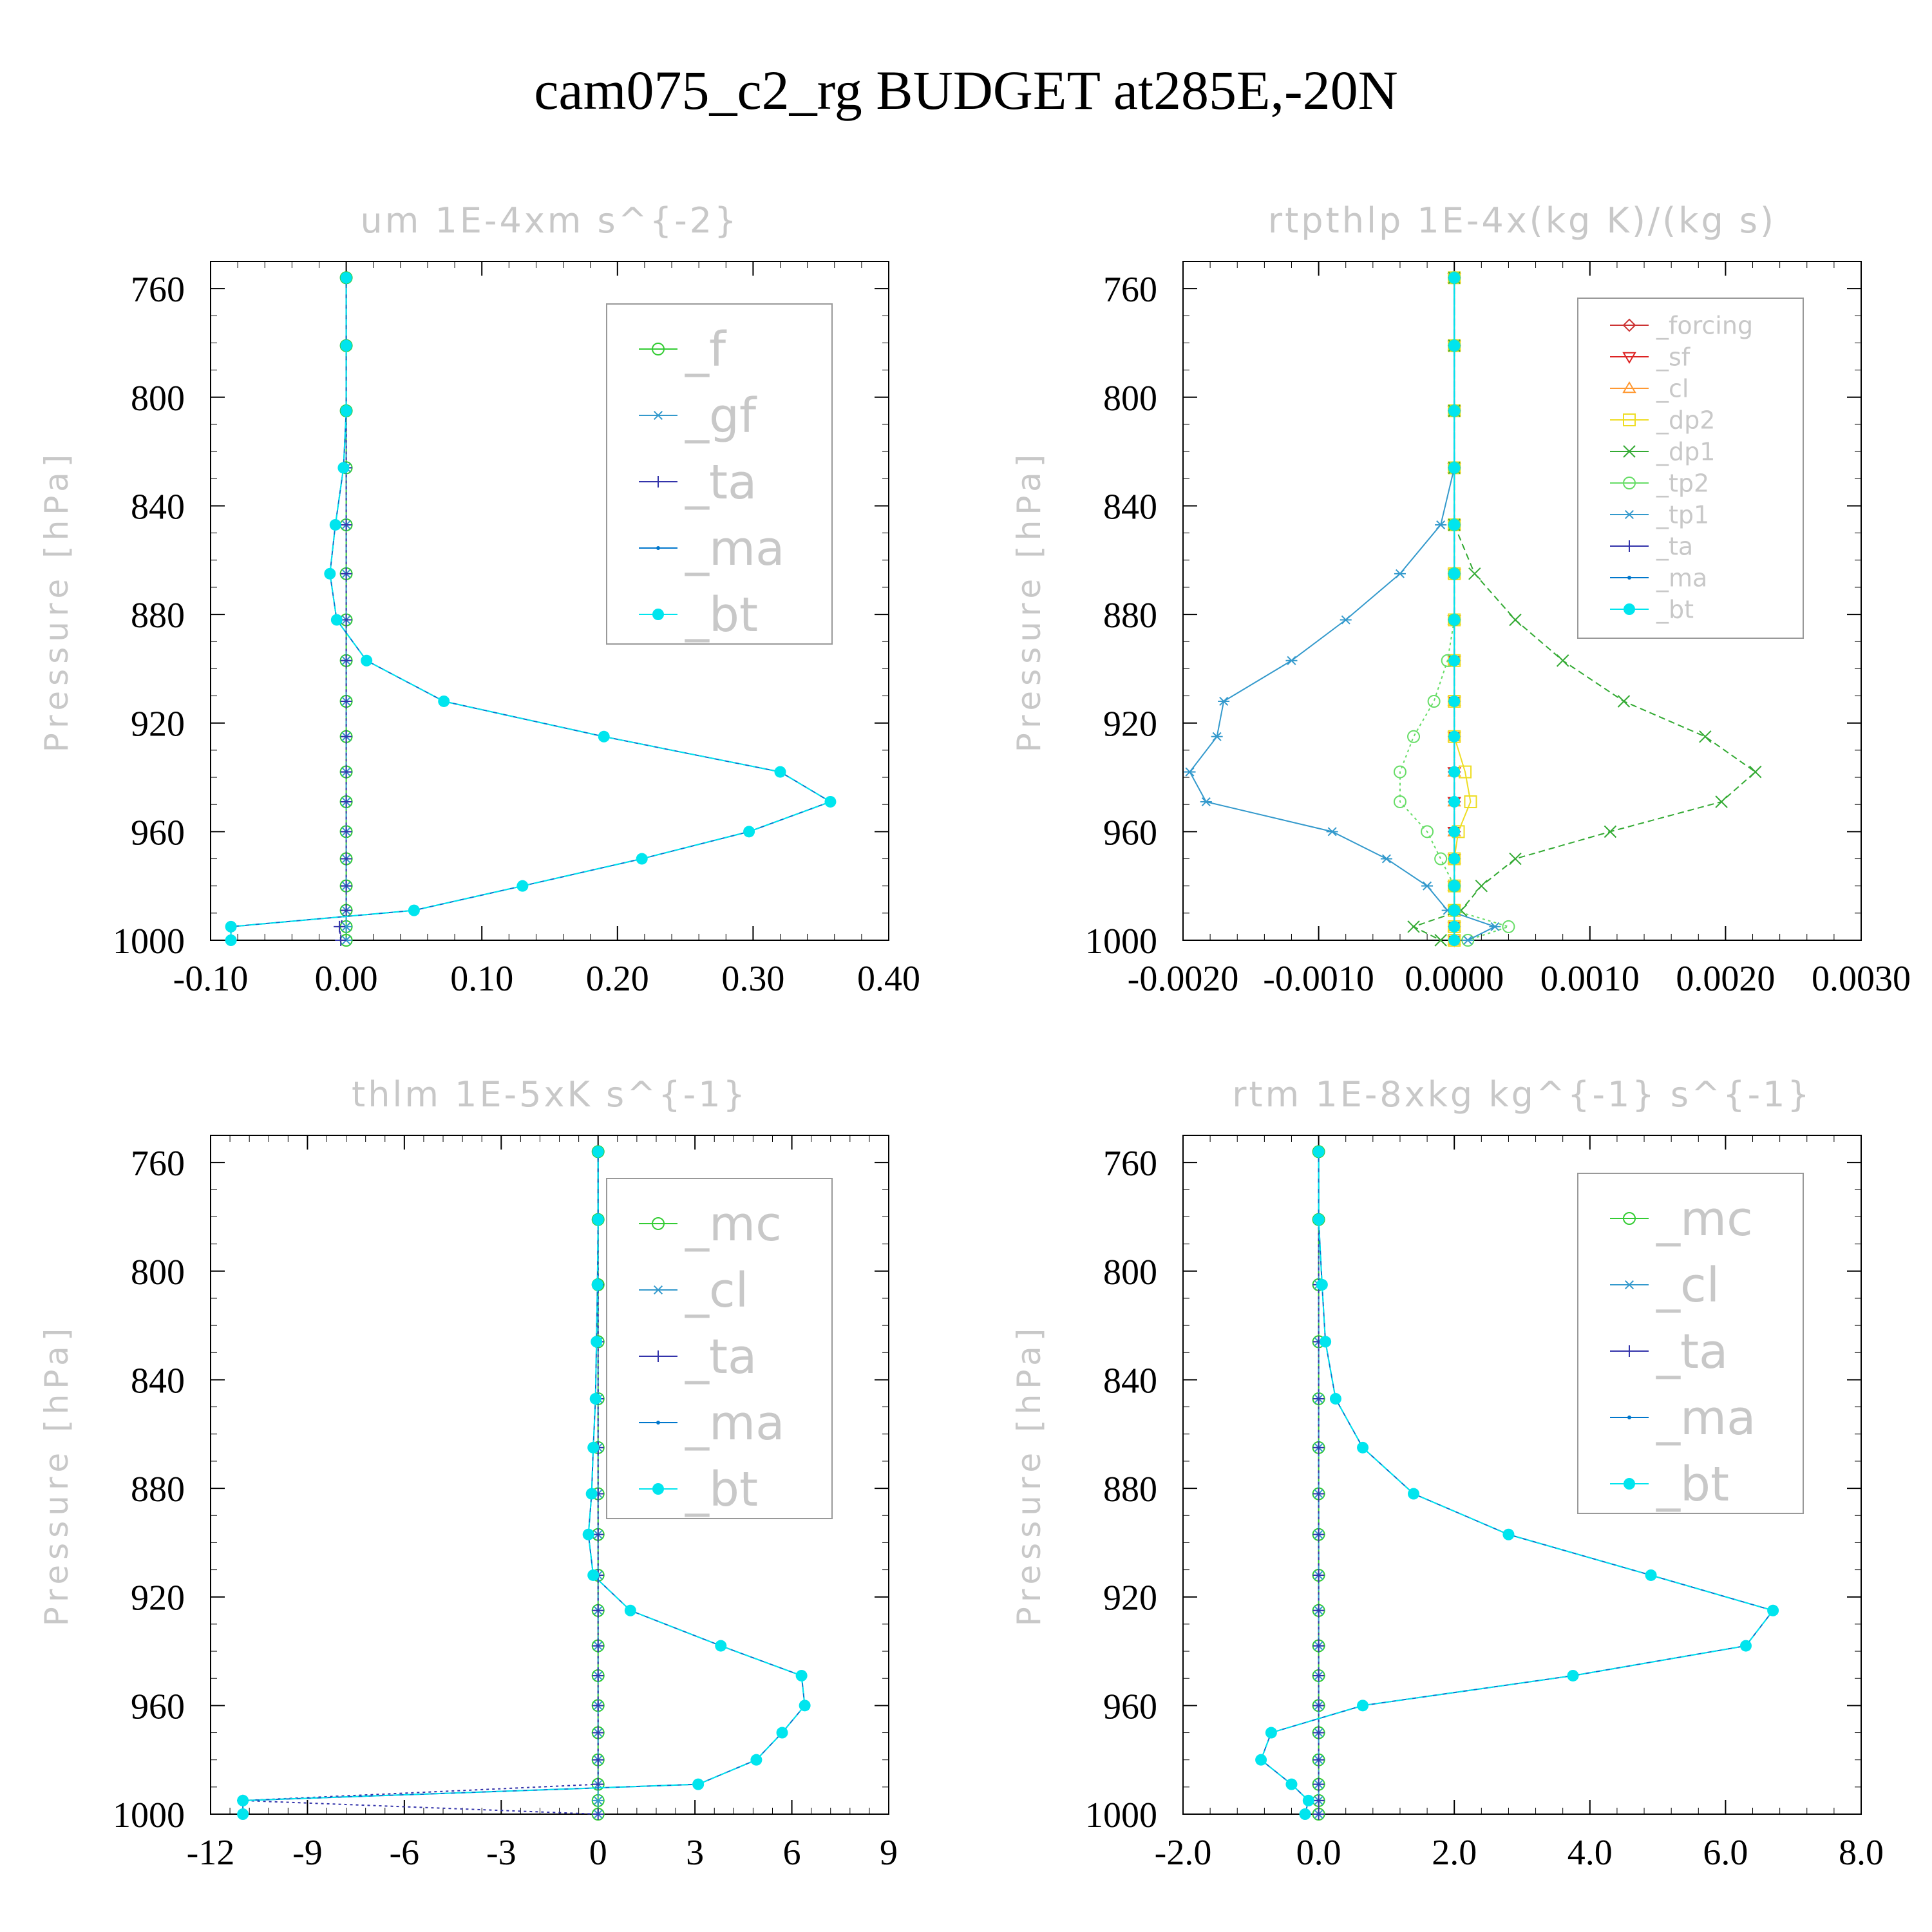  Describe the element at coordinates (347, 979) in the screenshot. I see `x-tick-label: 0.00` at that location.